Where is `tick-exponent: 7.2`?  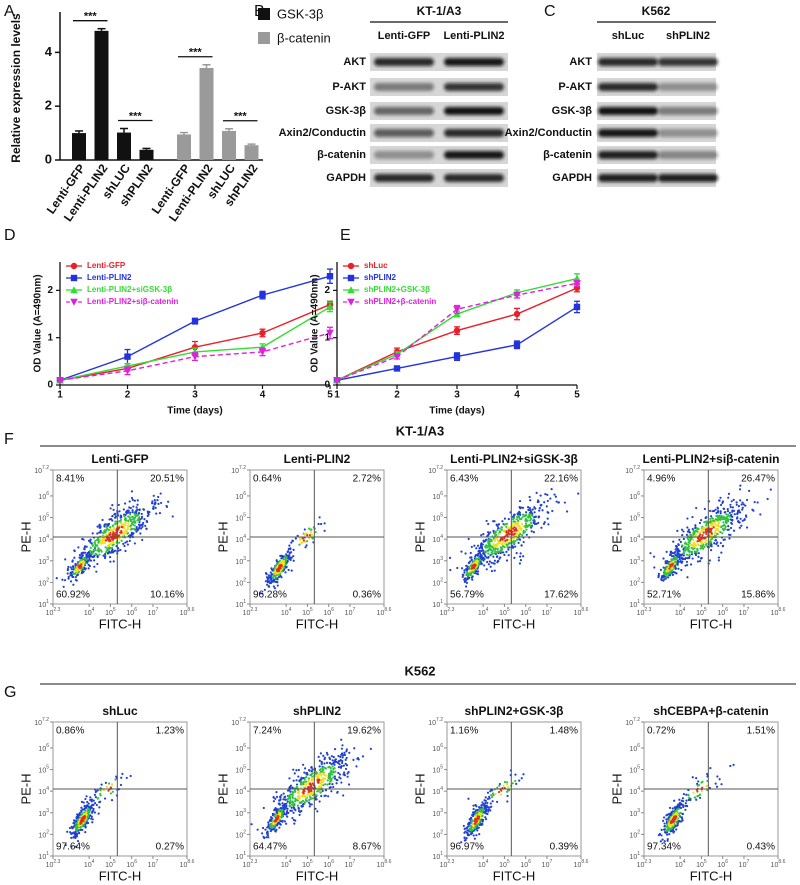
tick-exponent: 7.2 is located at coordinates (636, 468).